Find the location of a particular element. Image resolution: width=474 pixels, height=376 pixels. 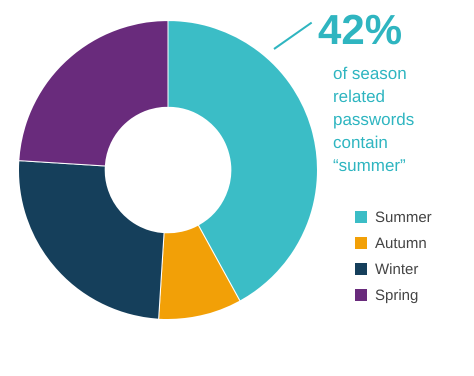

text: of season related passwords contain “summer” is located at coordinates (374, 120).